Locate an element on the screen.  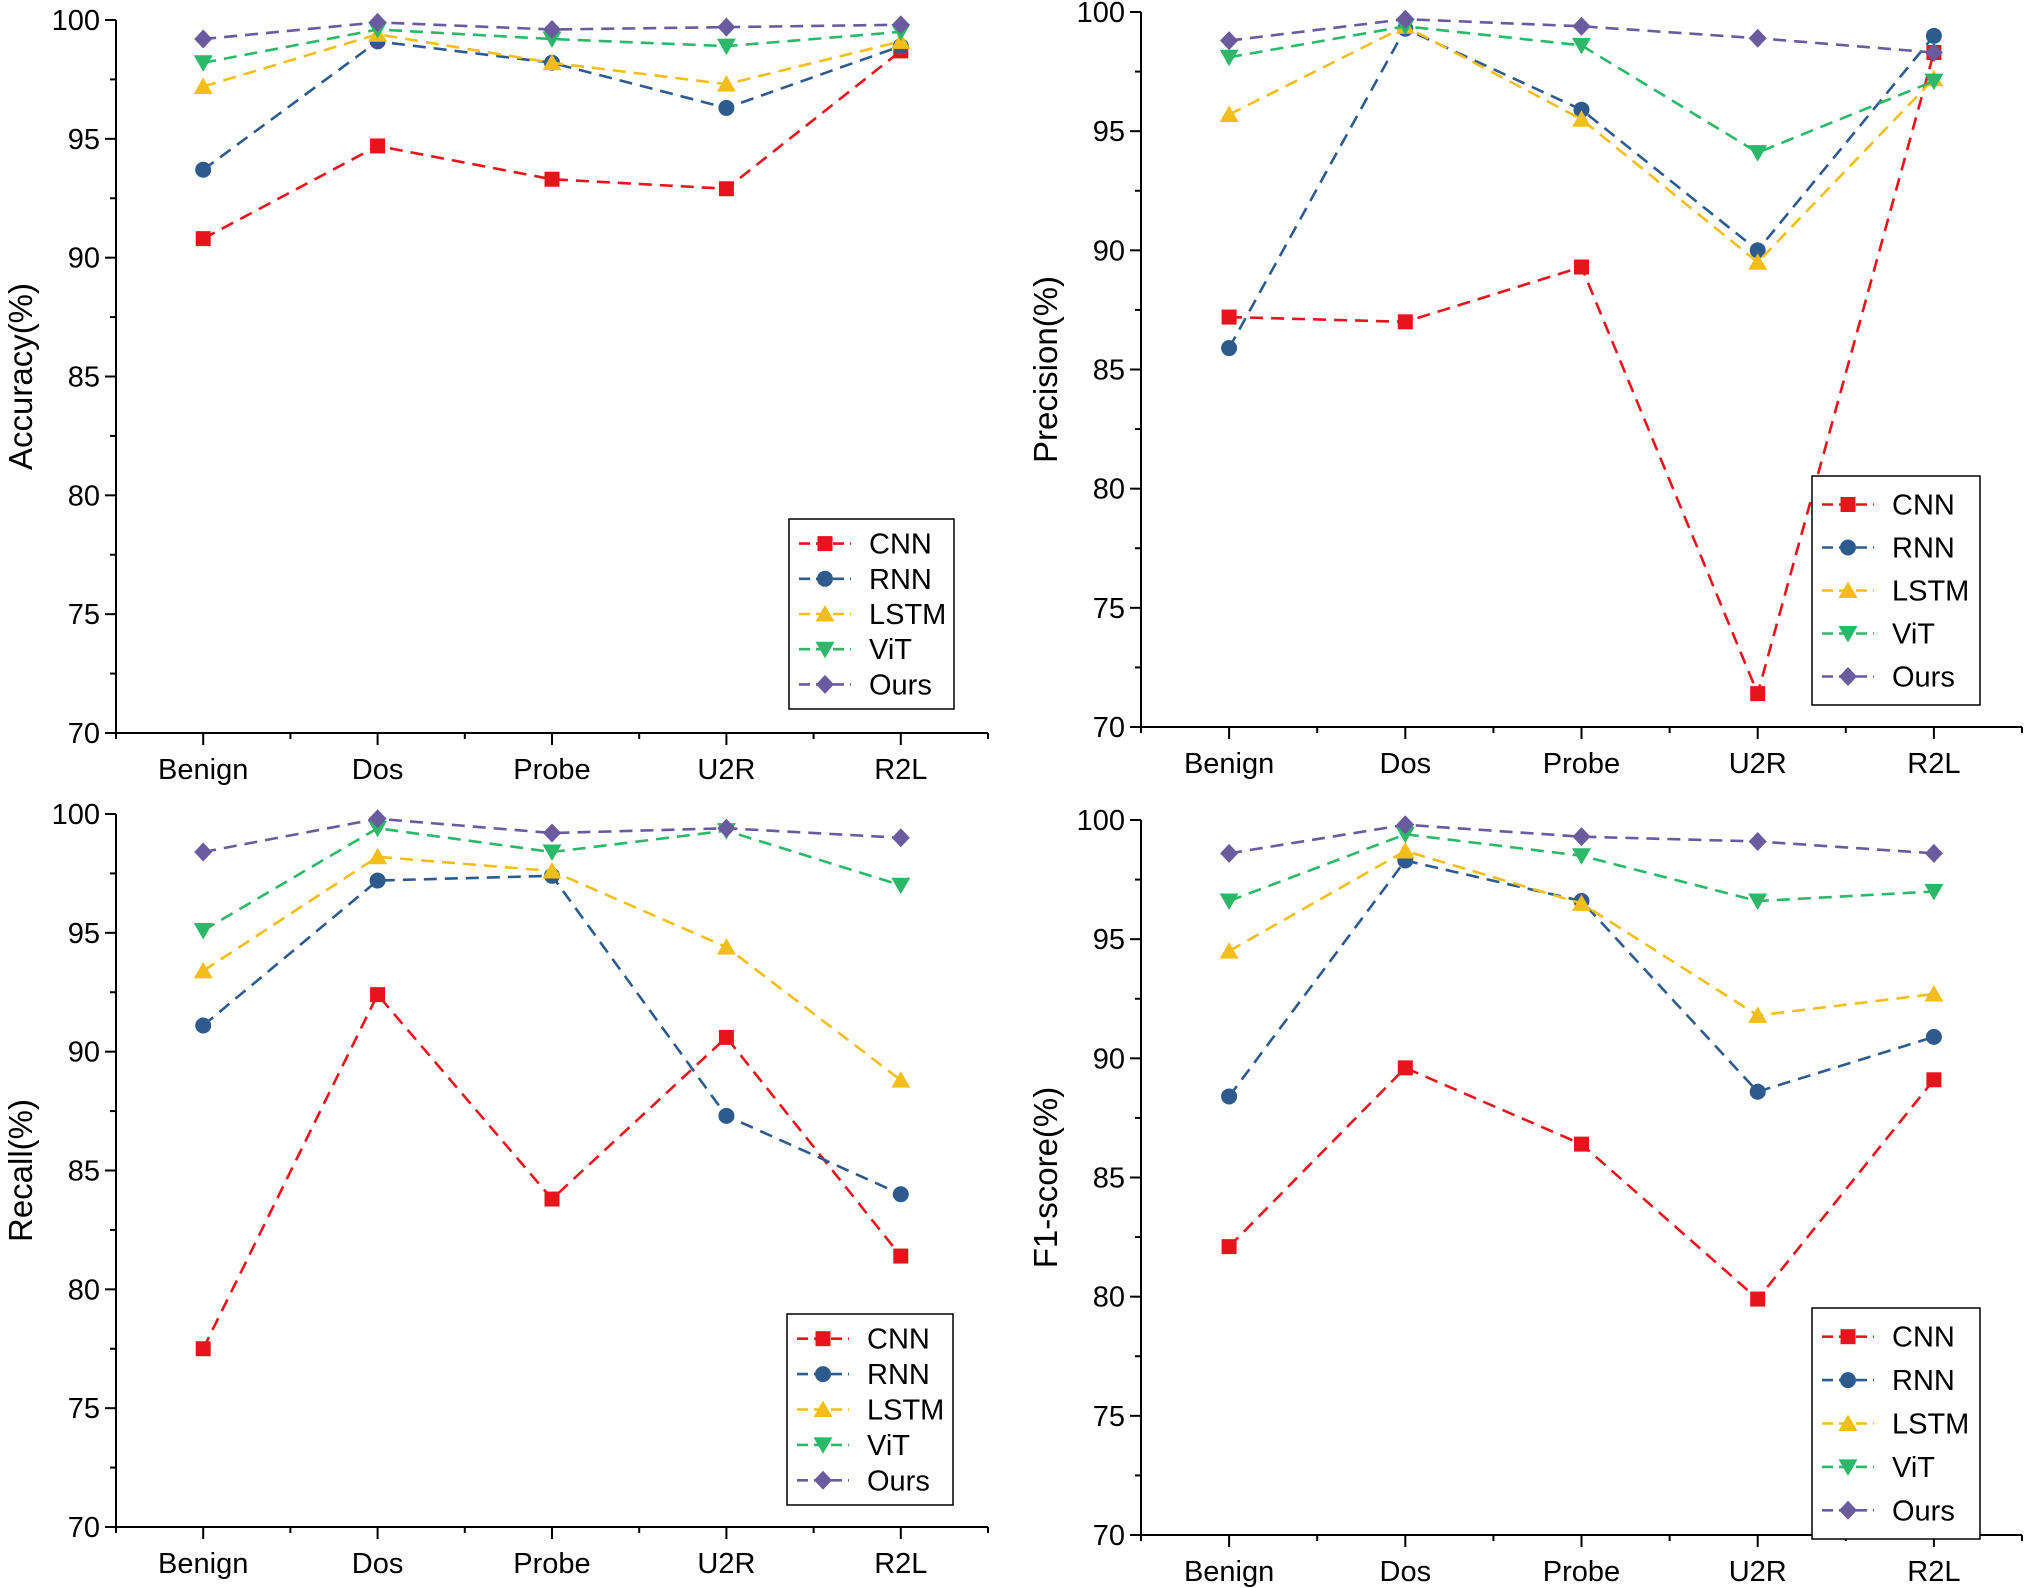
y-axis-title: Accuracy(%) is located at coordinates (20, 376).